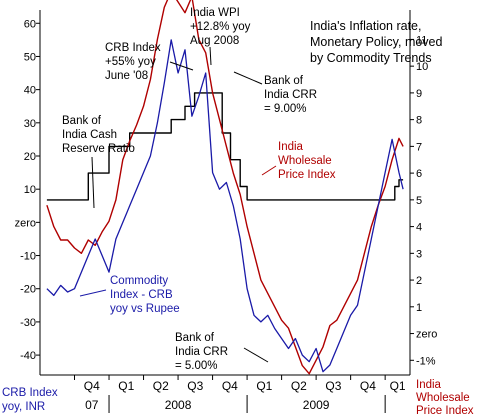  Describe the element at coordinates (181, 66) in the screenshot. I see `crb-peak-pointer` at that location.